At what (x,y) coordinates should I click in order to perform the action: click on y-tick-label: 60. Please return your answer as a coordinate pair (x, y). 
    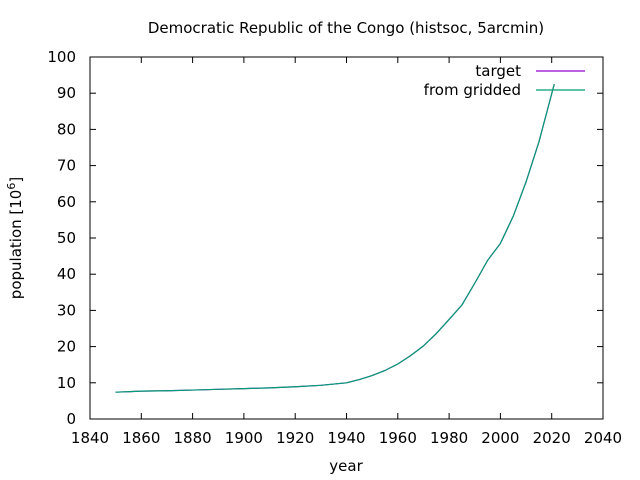
    Looking at the image, I should click on (66, 202).